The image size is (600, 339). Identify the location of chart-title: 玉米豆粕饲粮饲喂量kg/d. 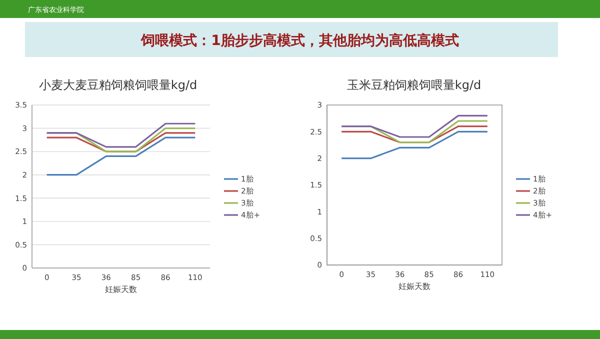
(414, 85).